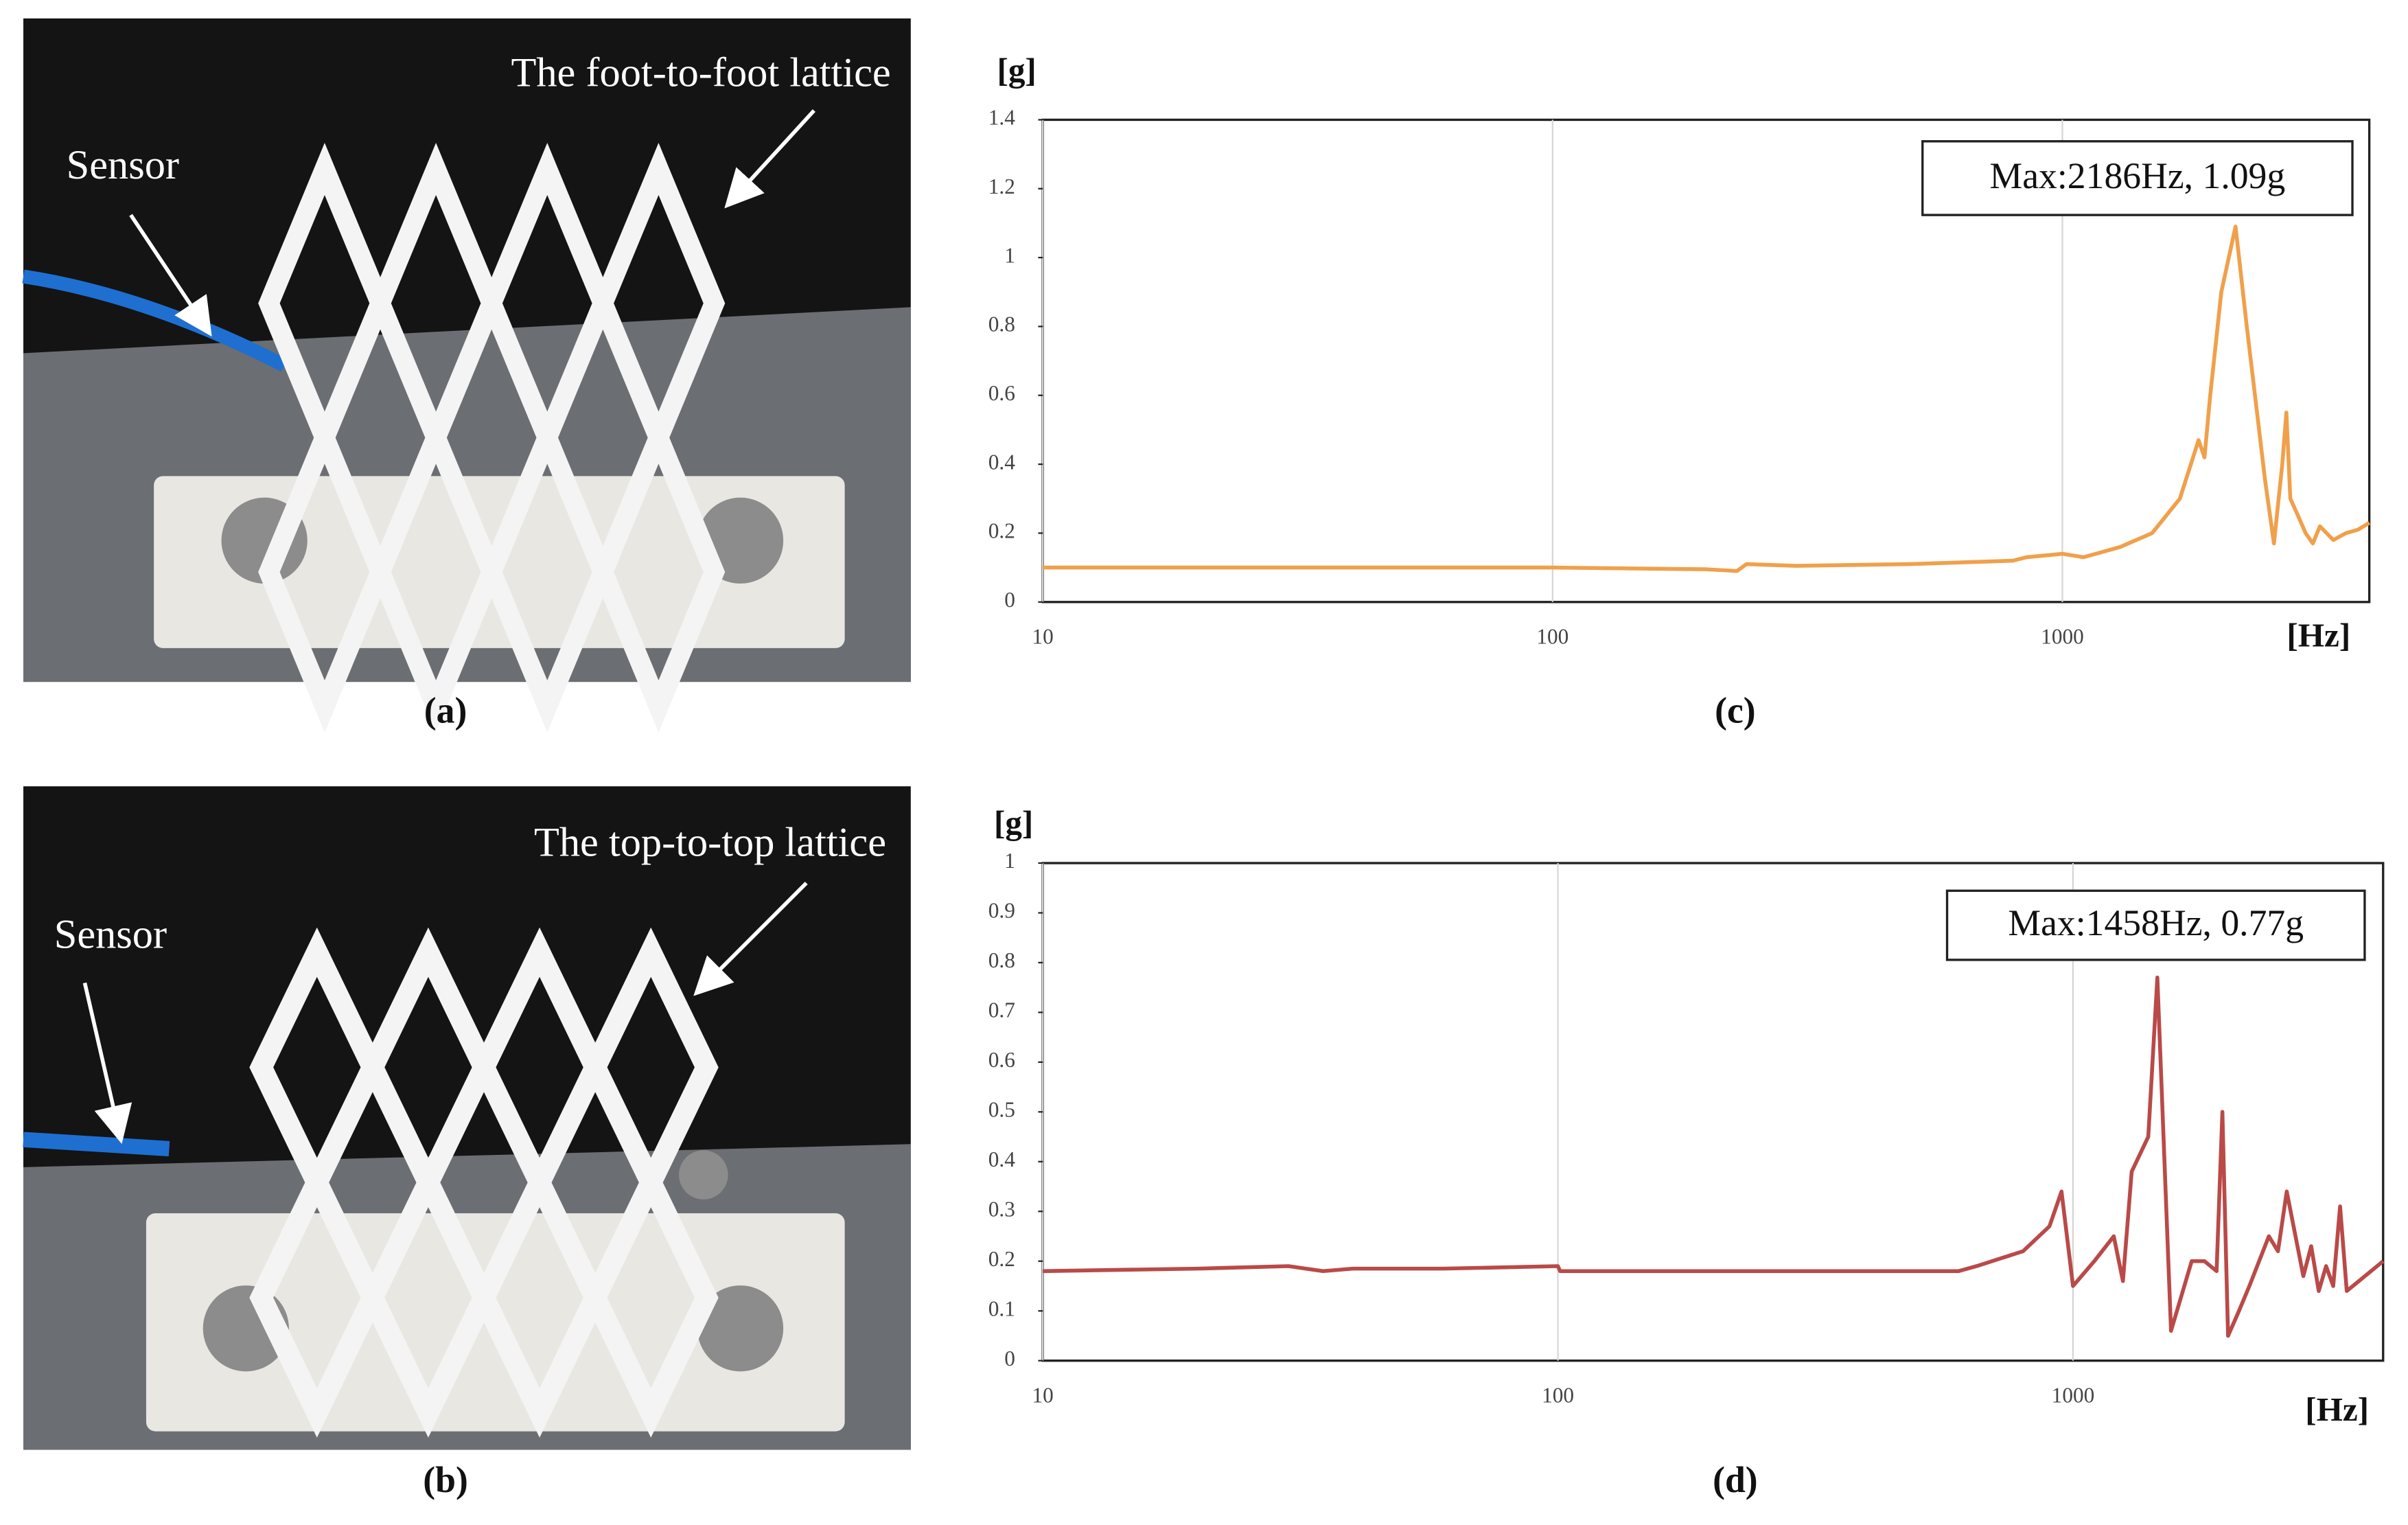 This screenshot has height=1525, width=2408. I want to click on y-tick-label: 0.9, so click(1001, 911).